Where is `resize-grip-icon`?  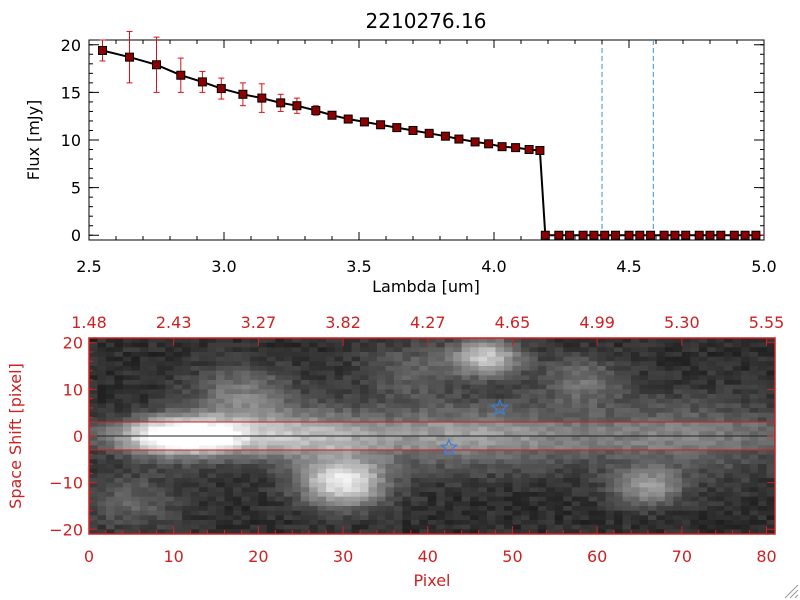
resize-grip-icon is located at coordinates (791, 591).